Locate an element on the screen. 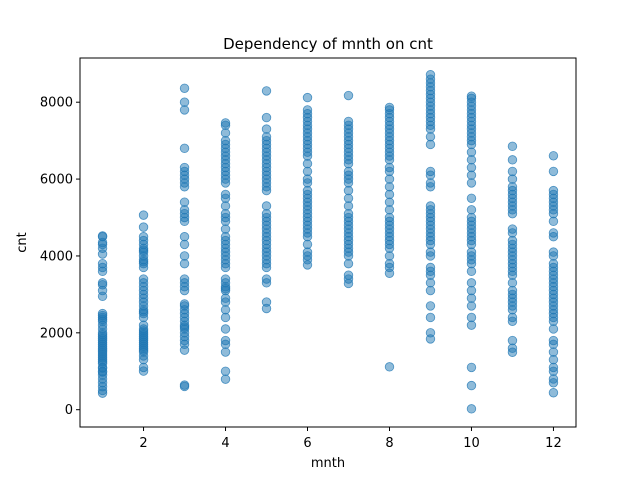 The width and height of the screenshot is (640, 480). y-tick-label: 0 is located at coordinates (69, 410).